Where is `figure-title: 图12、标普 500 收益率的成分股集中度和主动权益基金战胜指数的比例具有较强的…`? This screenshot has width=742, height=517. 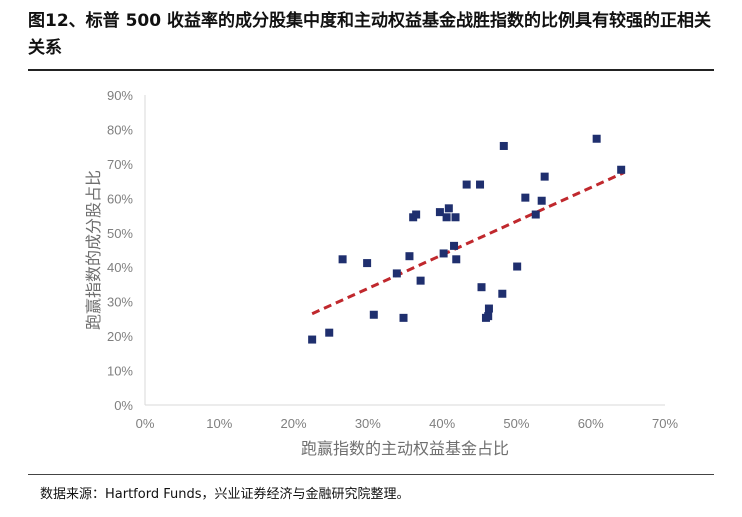
figure-title: 图12、标普 500 收益率的成分股集中度和主动权益基金战胜指数的比例具有较强的… is located at coordinates (369, 34).